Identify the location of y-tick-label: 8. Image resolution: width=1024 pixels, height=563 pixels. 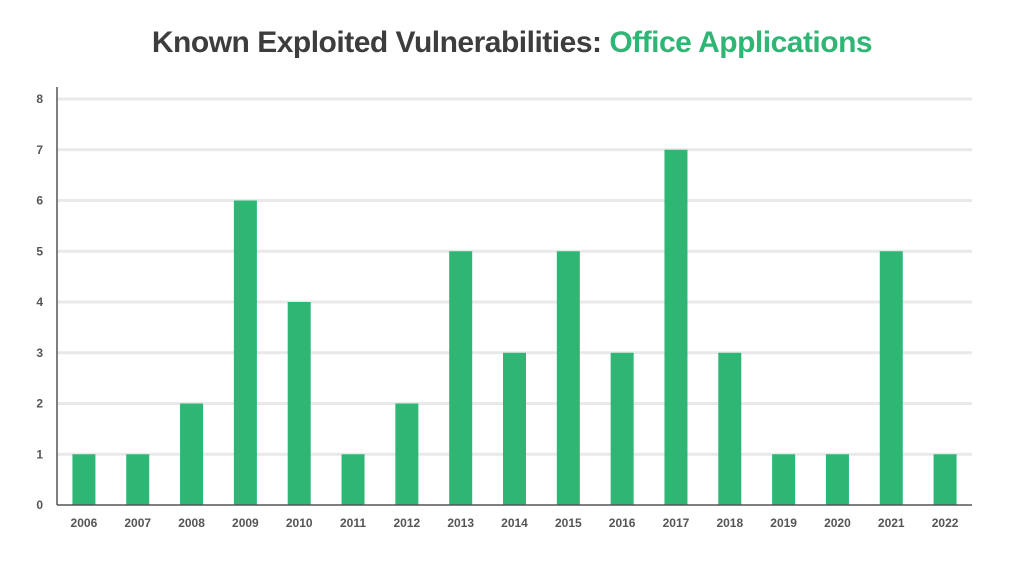
(39, 99).